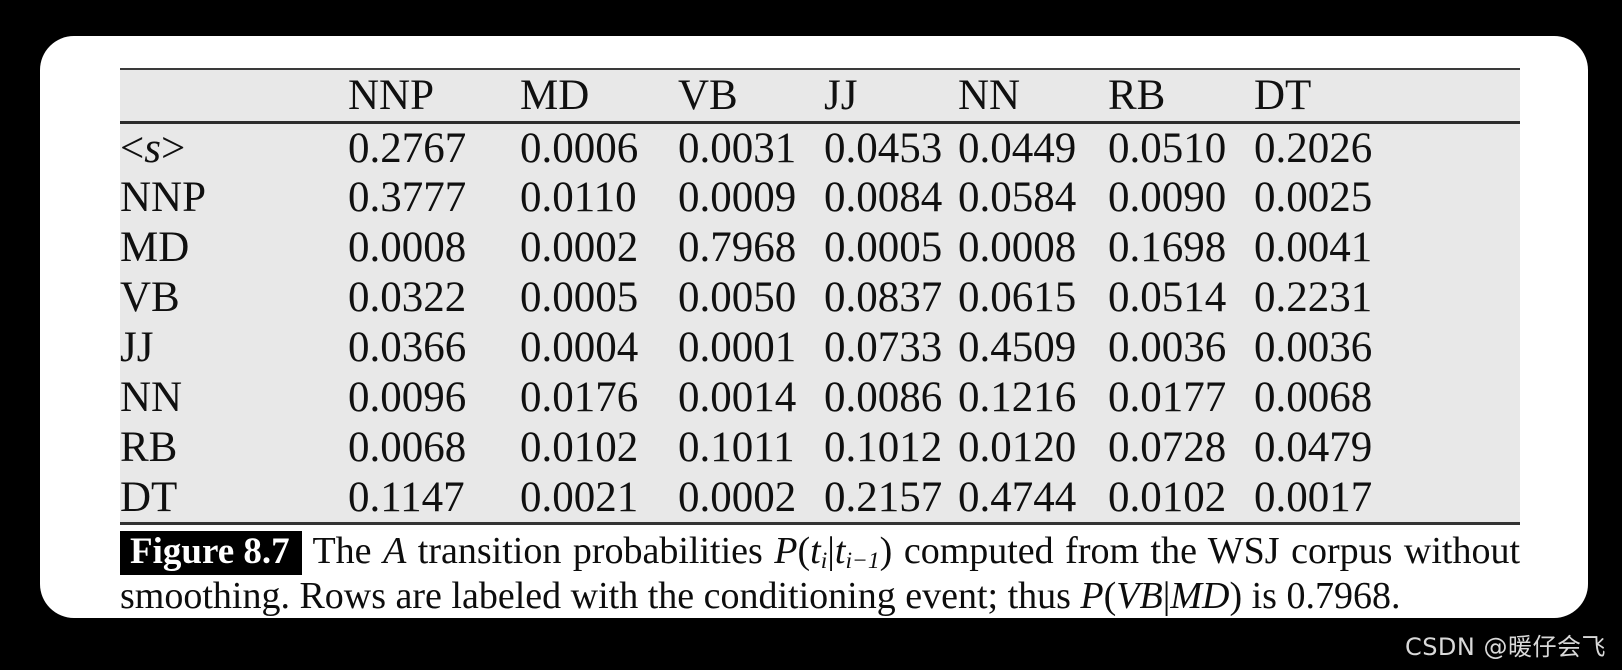 This screenshot has height=670, width=1622. Describe the element at coordinates (751, 247) in the screenshot. I see `prob-cell: 0.7968` at that location.